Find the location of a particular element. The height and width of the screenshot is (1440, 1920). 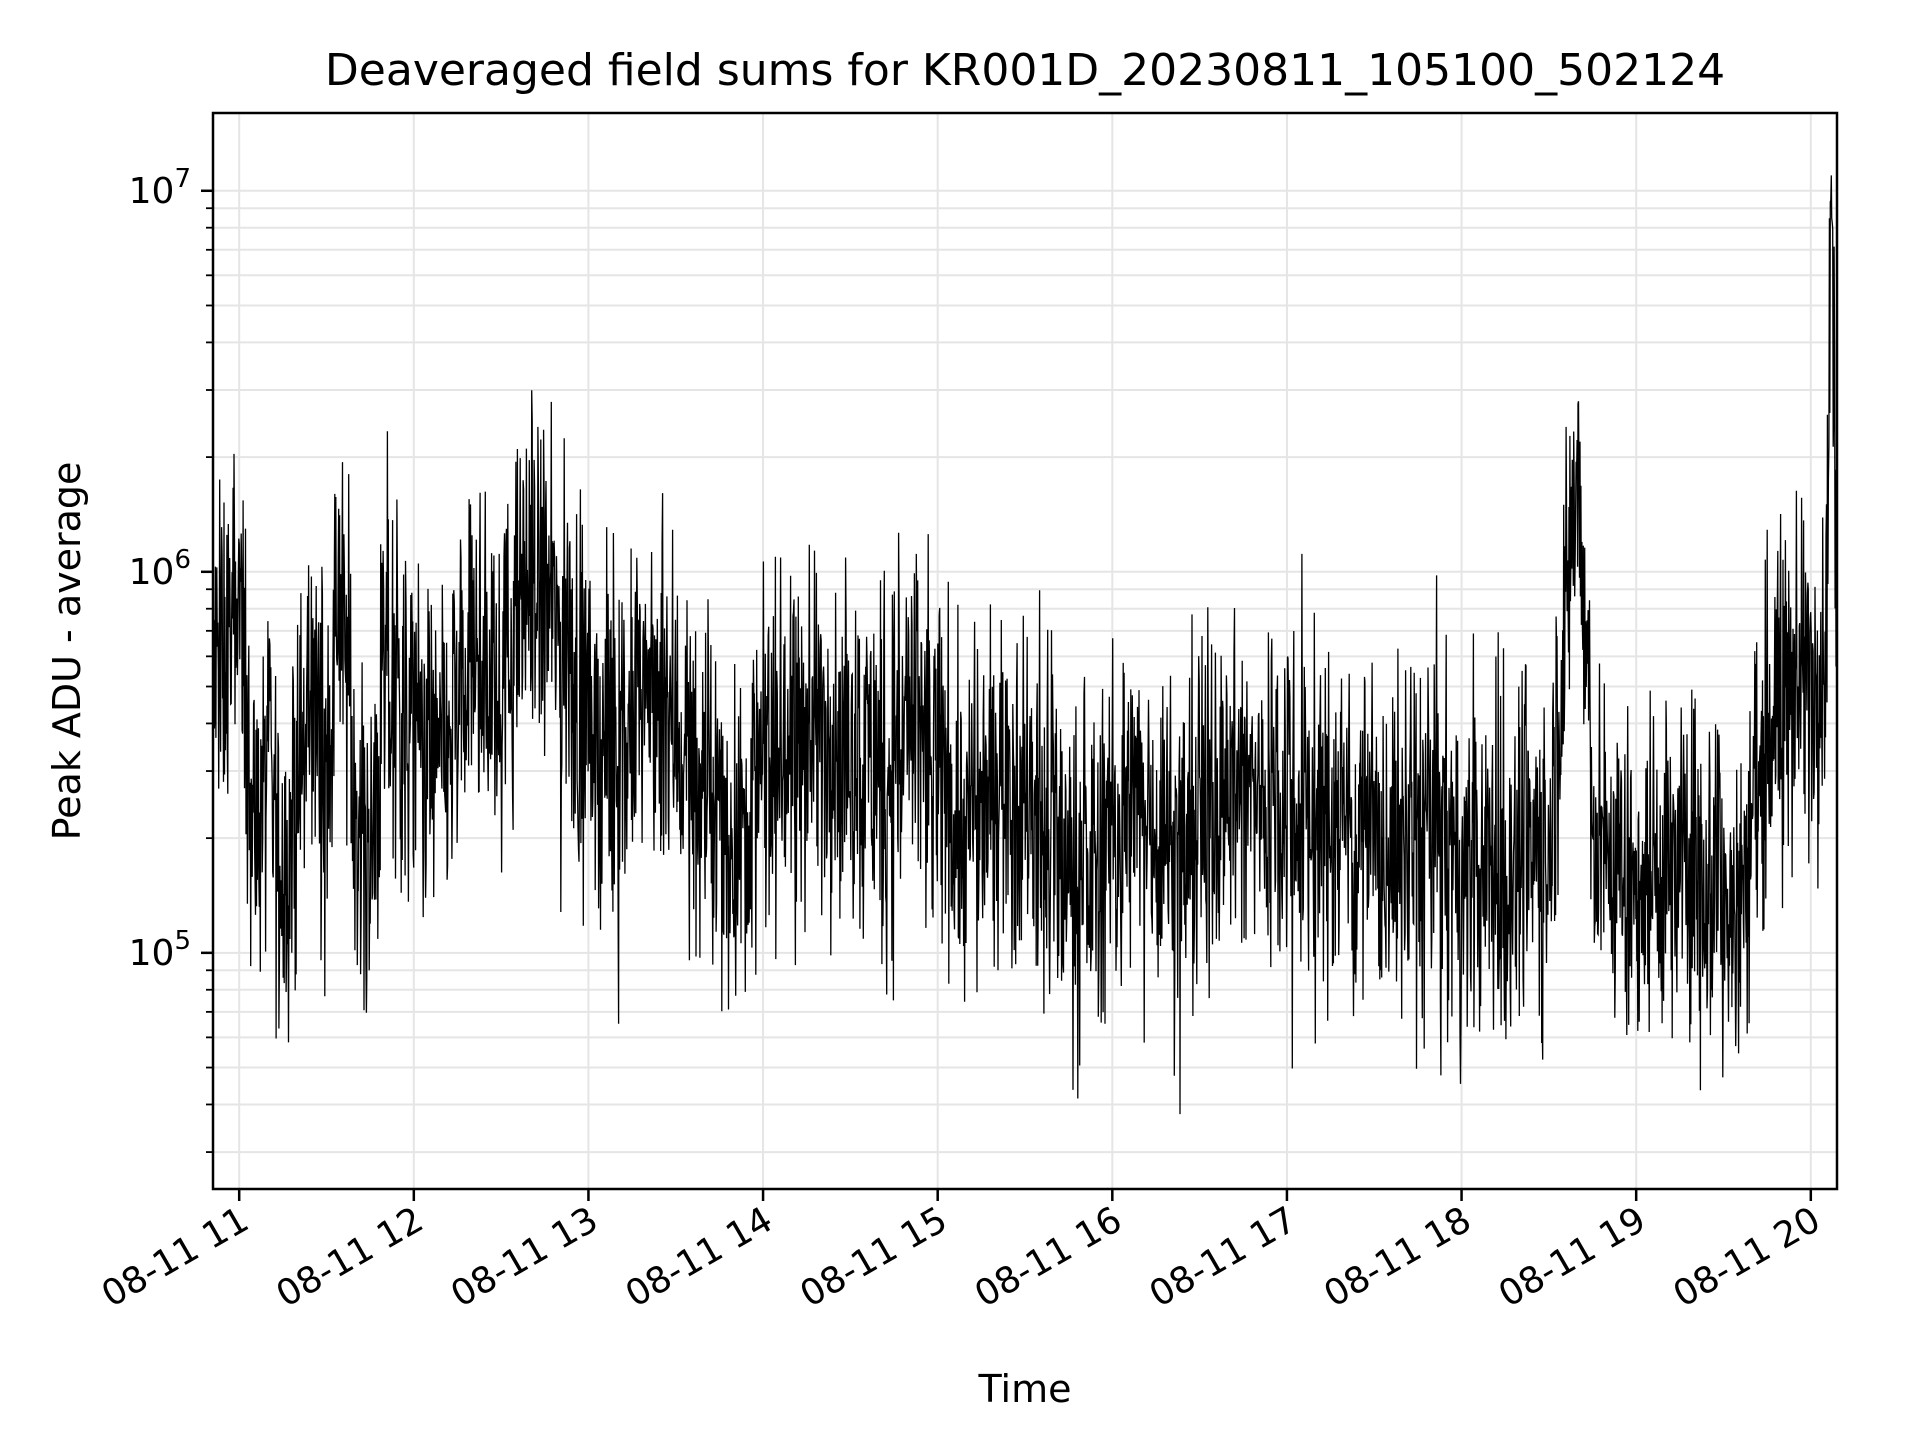

y-tick-label: 10⁶ is located at coordinates (160, 569).